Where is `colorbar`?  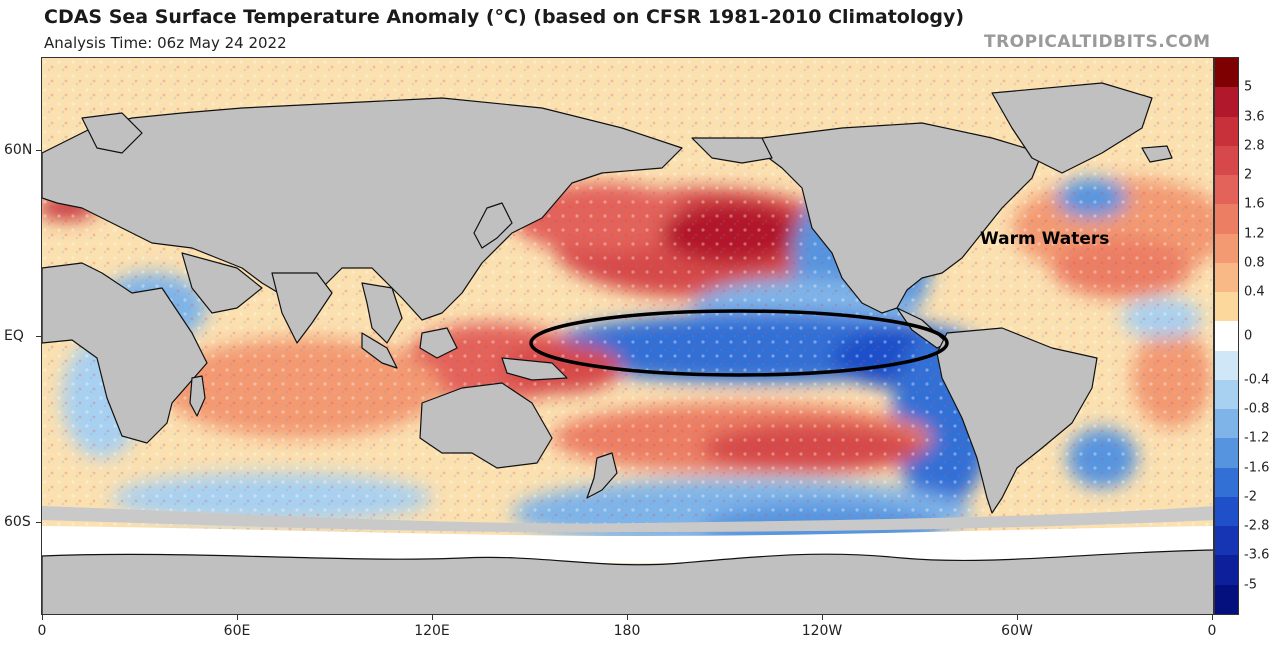
colorbar is located at coordinates (1226, 336).